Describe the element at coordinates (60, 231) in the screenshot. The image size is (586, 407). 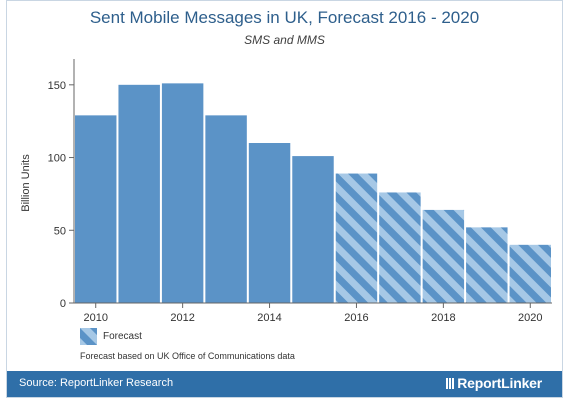
I see `y-tick-label-50: 50` at that location.